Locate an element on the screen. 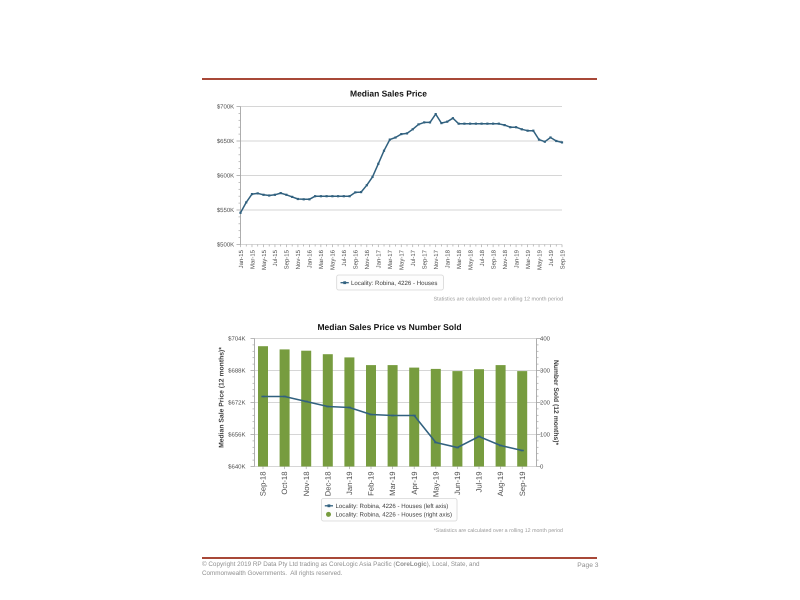  svg-text: $688K is located at coordinates (236, 371).